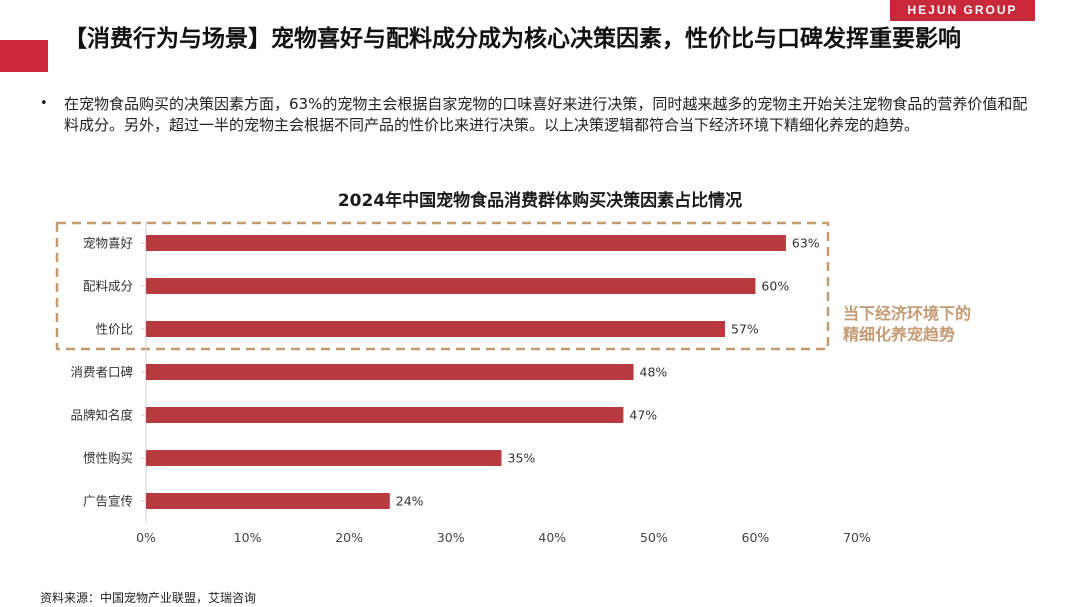  Describe the element at coordinates (108, 286) in the screenshot. I see `category-label: 配料成分` at that location.